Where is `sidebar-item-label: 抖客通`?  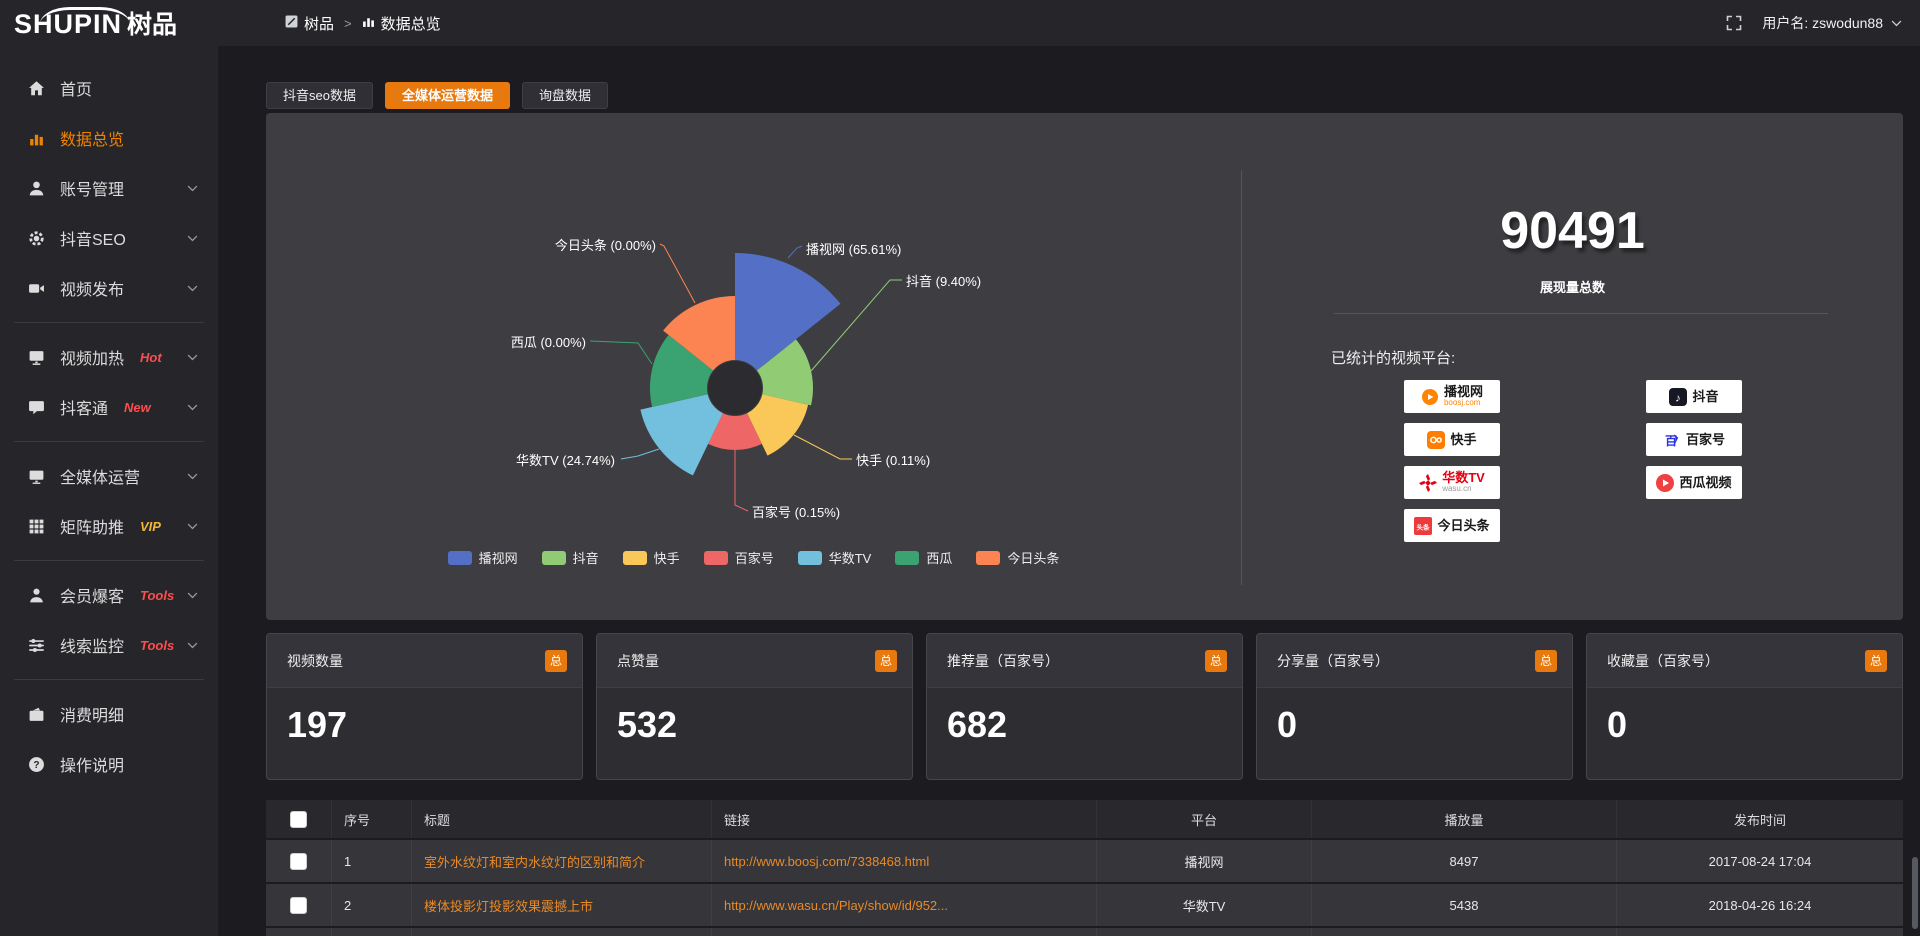
sidebar-item-label: 抖客通 is located at coordinates (84, 409).